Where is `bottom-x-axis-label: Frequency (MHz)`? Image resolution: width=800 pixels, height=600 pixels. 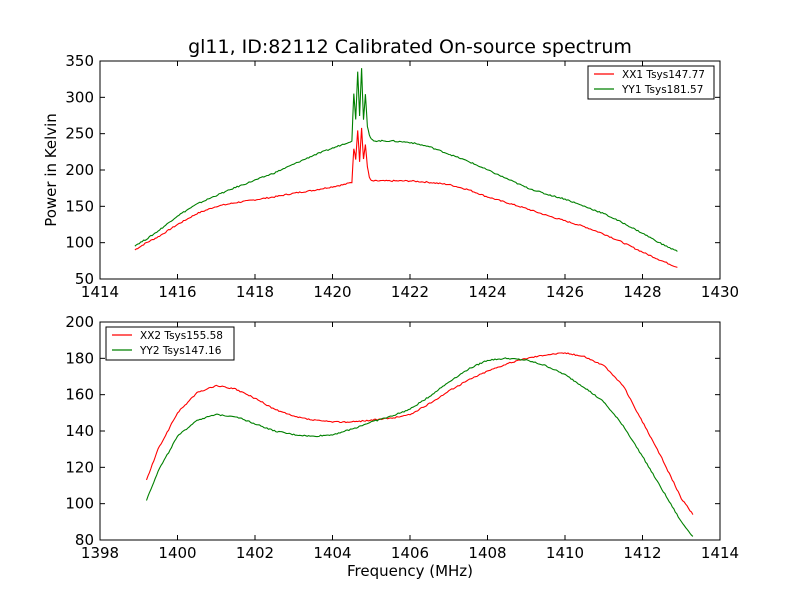
bottom-x-axis-label: Frequency (MHz) is located at coordinates (410, 571).